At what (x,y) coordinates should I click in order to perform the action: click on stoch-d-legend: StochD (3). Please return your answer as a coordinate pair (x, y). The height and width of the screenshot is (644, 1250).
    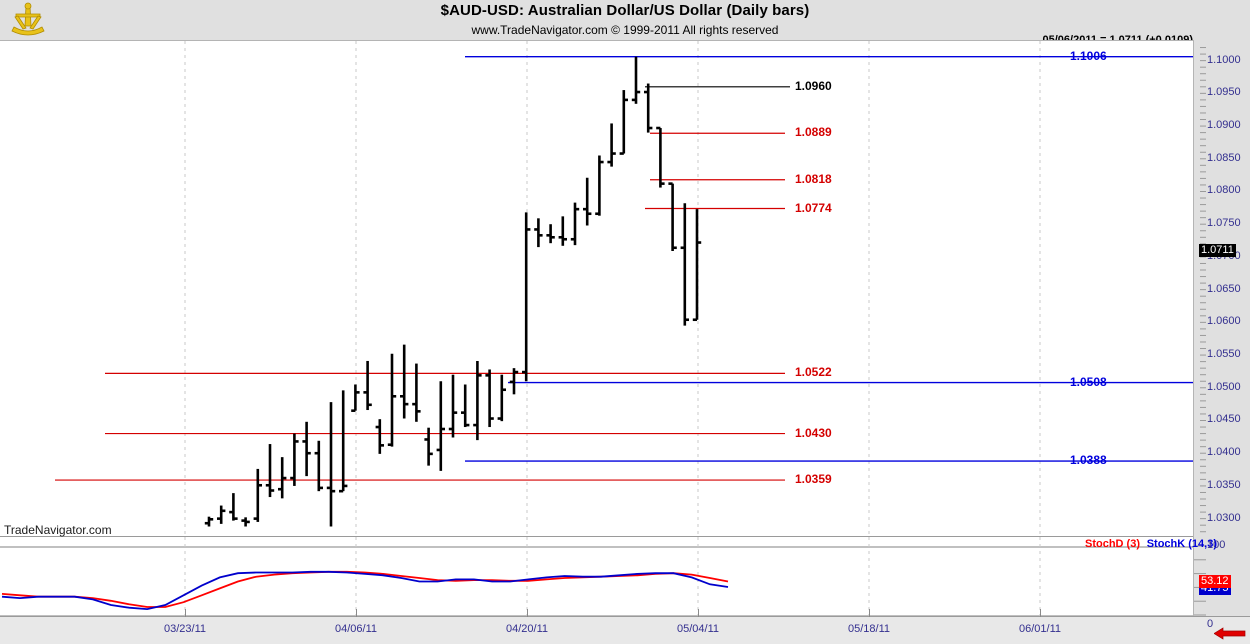
    Looking at the image, I should click on (1112, 544).